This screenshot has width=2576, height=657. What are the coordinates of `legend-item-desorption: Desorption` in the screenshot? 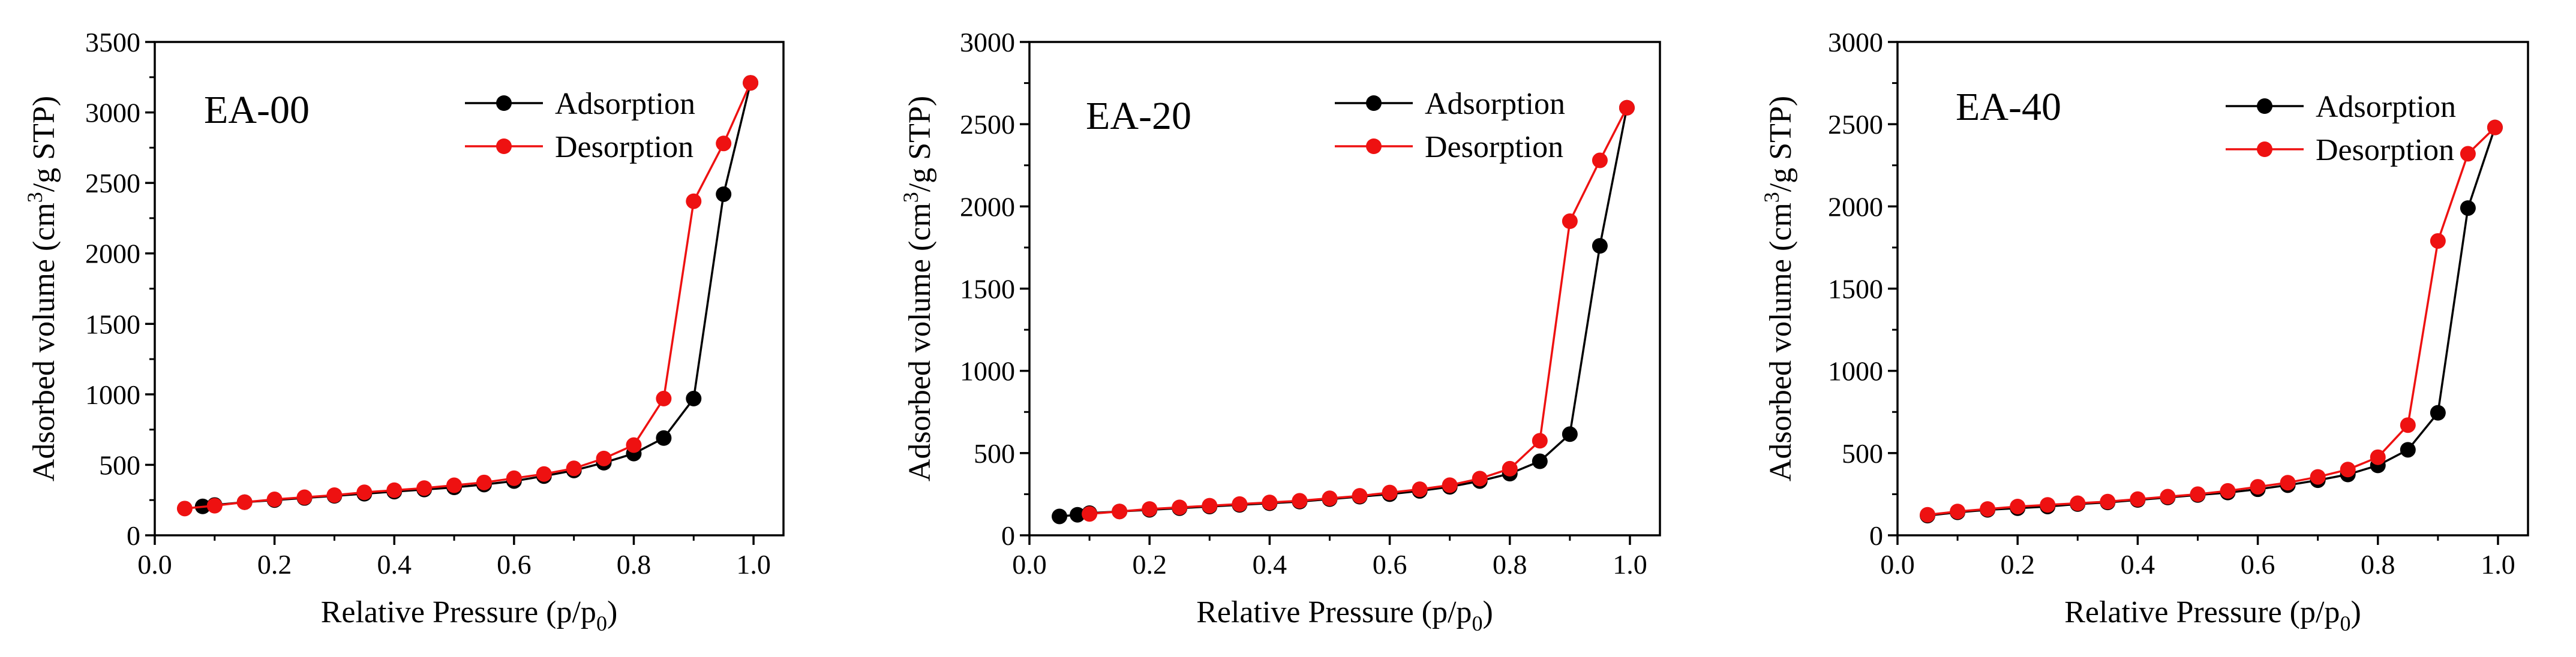 It's located at (579, 147).